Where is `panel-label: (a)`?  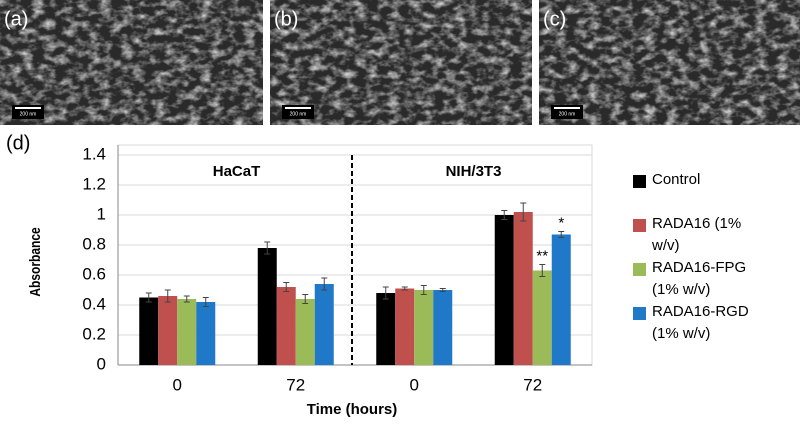
panel-label: (a) is located at coordinates (16, 19).